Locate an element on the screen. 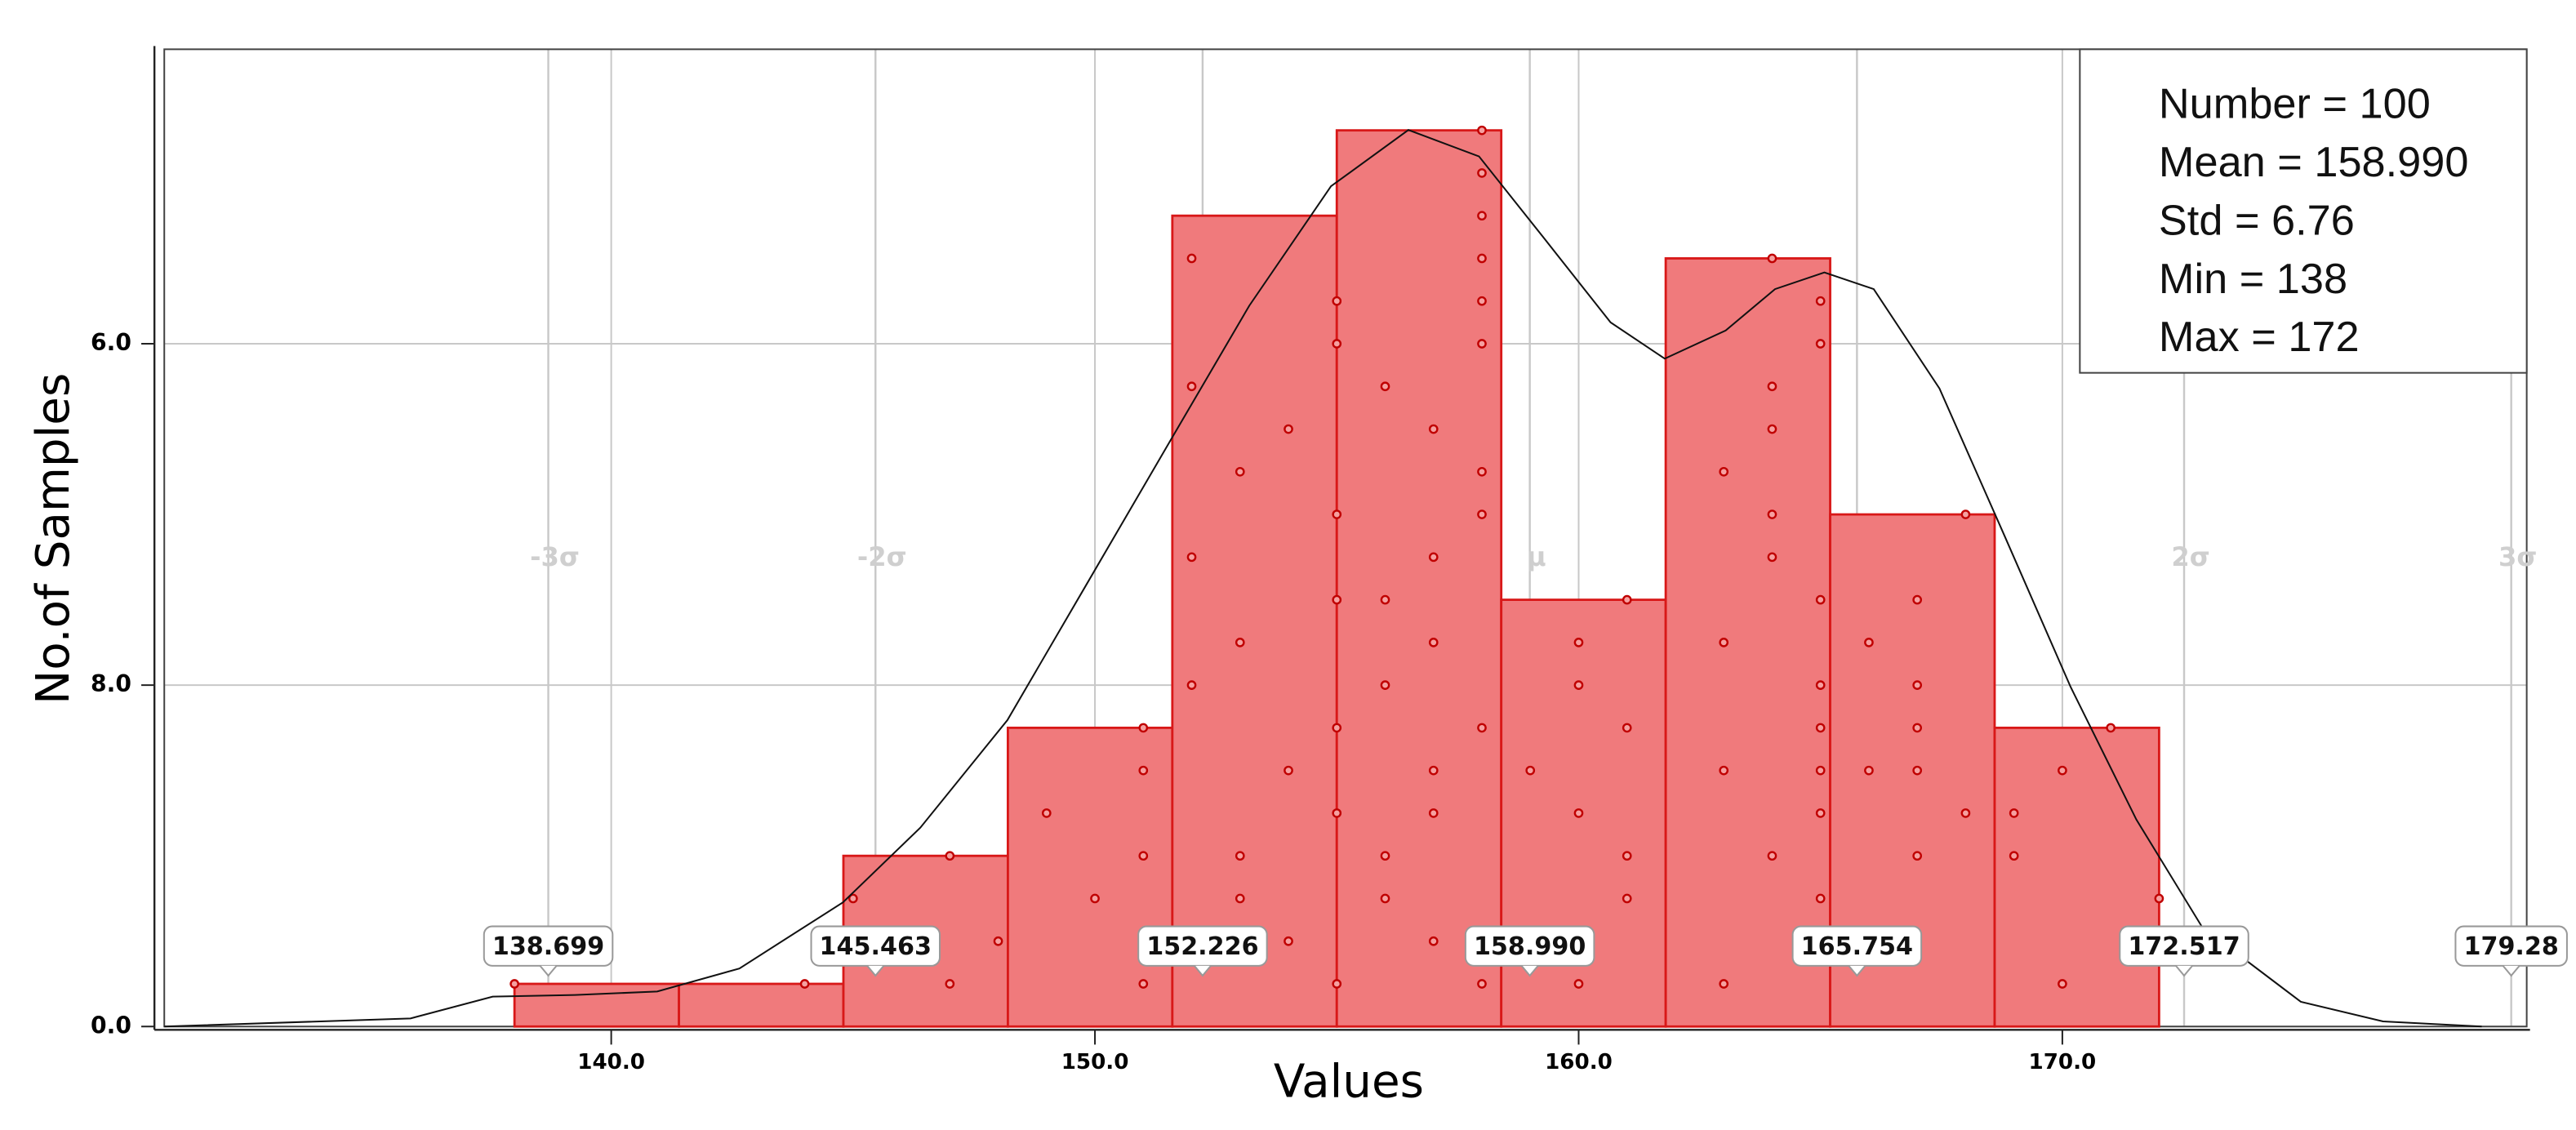 This screenshot has width=2576, height=1130. sigma-value-label: 152.226 is located at coordinates (1202, 947).